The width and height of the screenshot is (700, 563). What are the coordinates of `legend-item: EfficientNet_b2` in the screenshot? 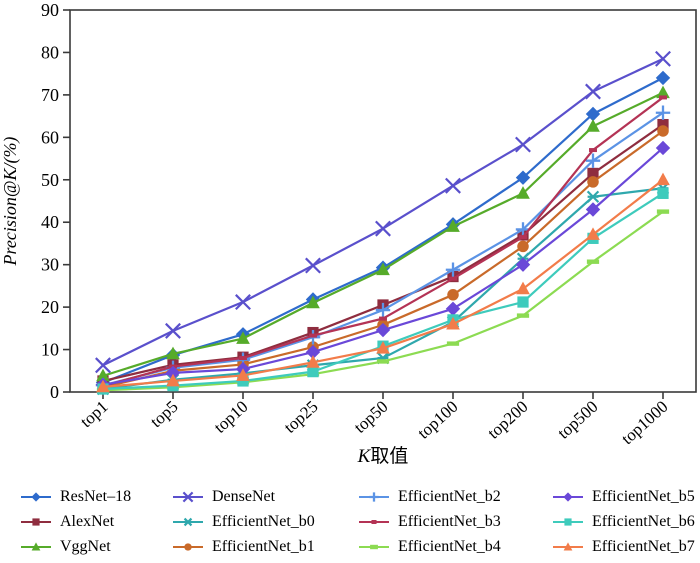 It's located at (455, 496).